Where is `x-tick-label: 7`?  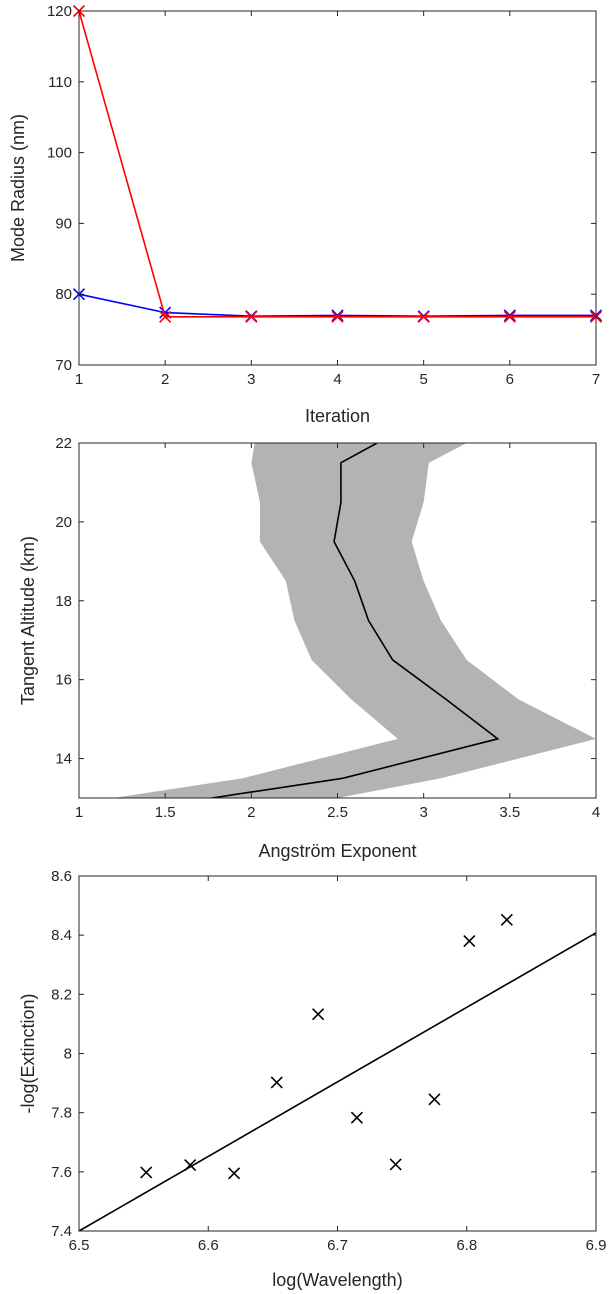 x-tick-label: 7 is located at coordinates (596, 379).